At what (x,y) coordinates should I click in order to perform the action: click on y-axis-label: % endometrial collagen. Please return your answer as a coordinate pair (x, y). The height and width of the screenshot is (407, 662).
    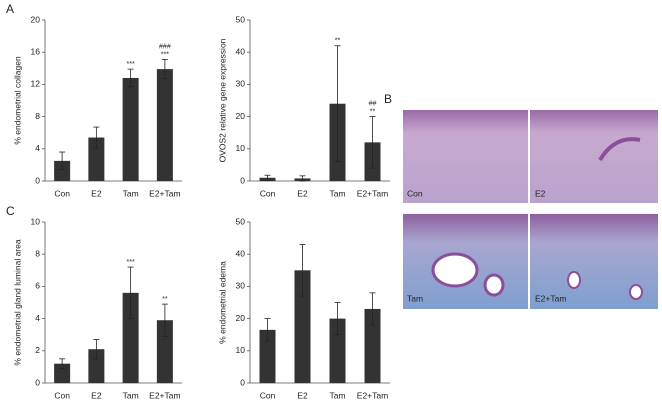
    Looking at the image, I should click on (17, 100).